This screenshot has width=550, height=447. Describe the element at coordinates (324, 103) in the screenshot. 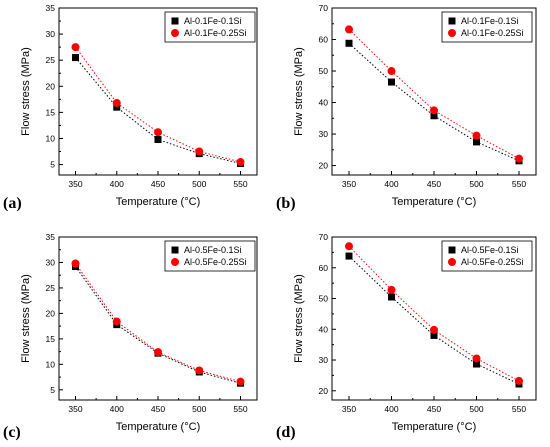

I see `y-tick-label: 40` at that location.